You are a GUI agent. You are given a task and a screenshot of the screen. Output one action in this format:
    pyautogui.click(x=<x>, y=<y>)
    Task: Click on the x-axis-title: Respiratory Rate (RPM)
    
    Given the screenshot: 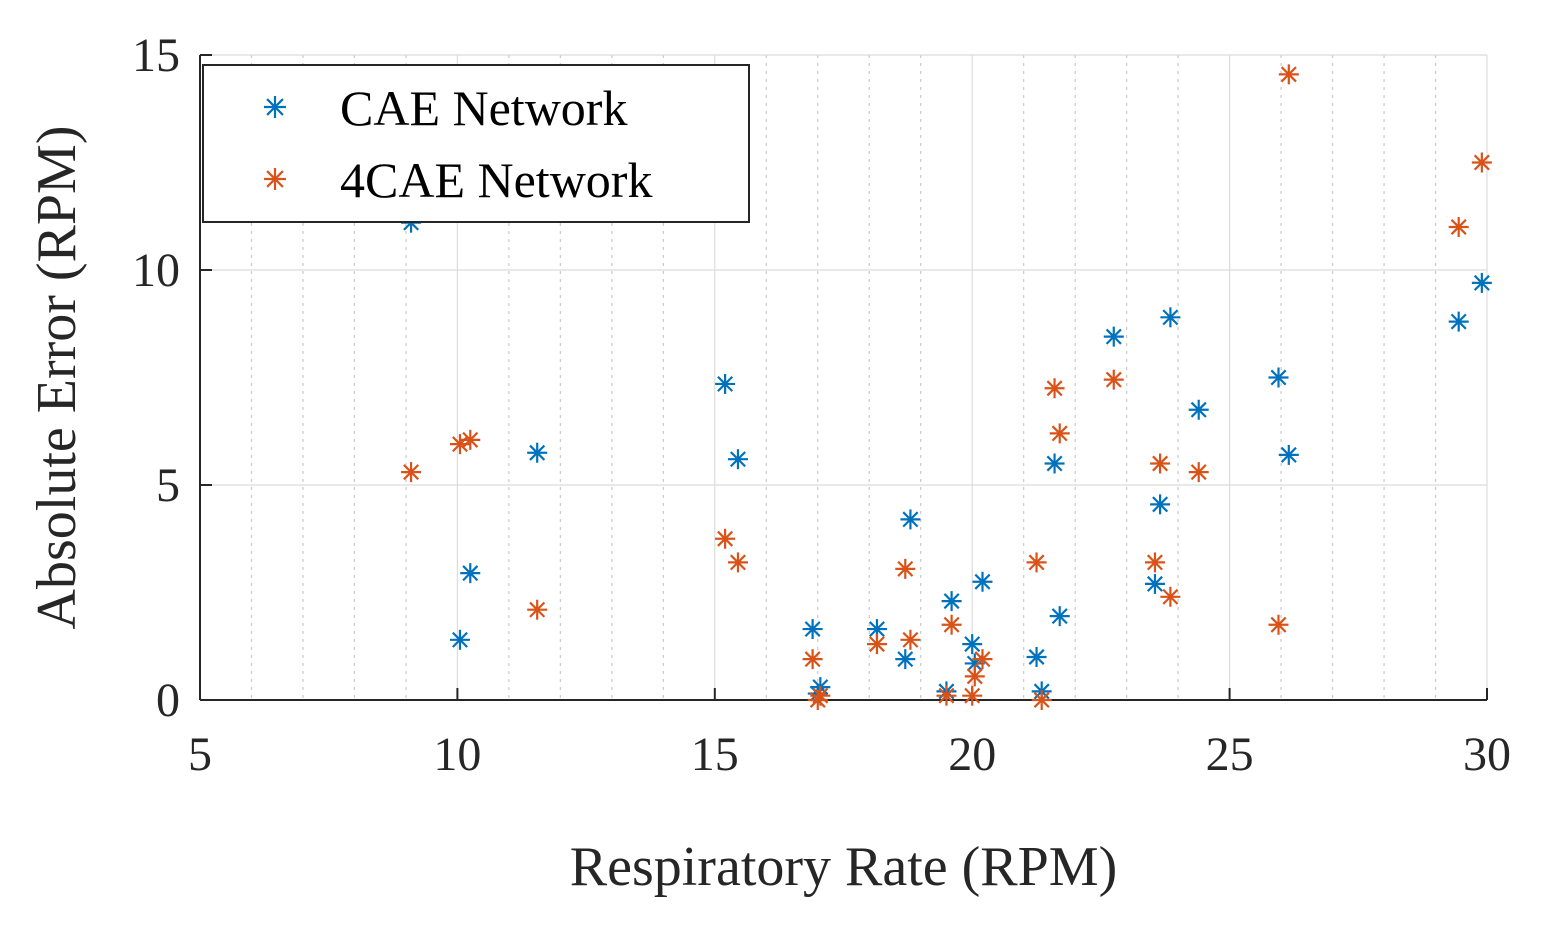 What is the action you would take?
    pyautogui.click(x=843, y=867)
    